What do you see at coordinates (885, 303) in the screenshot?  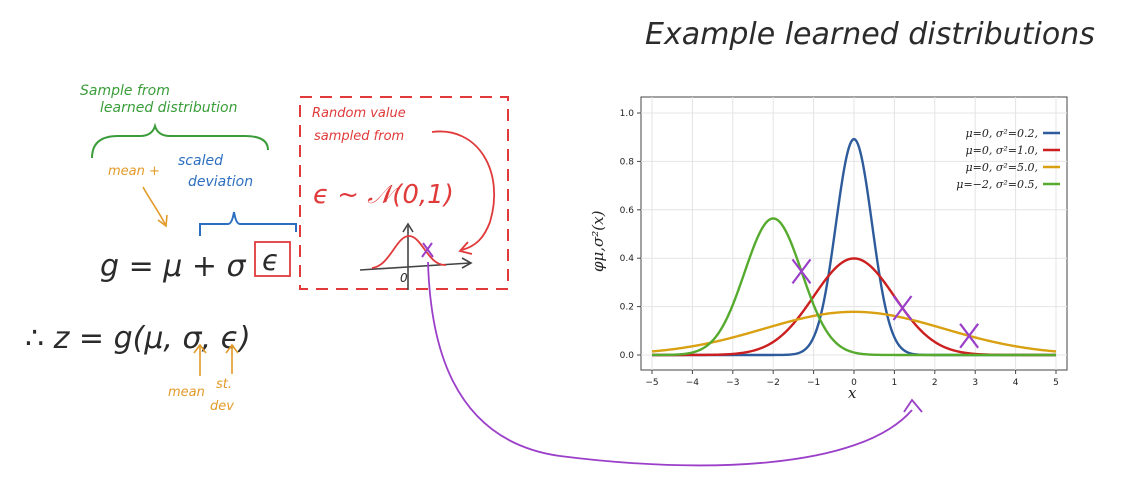 I see `chart-sample-marks` at bounding box center [885, 303].